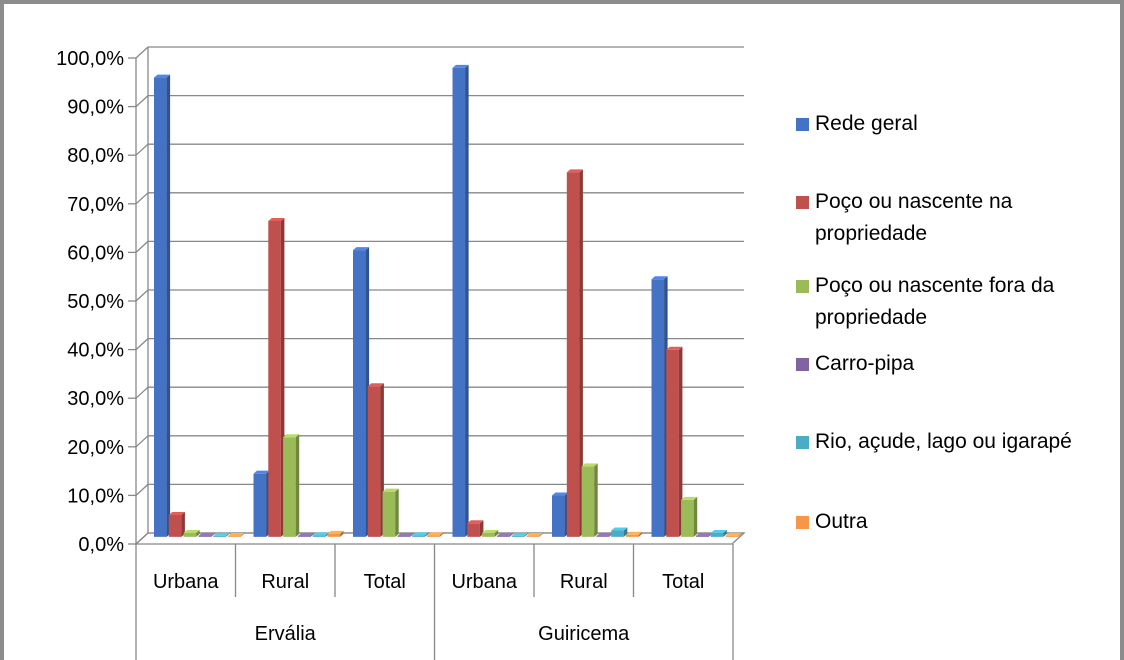  I want to click on legend-item: Rio, açude, lago ou igarapé, so click(956, 442).